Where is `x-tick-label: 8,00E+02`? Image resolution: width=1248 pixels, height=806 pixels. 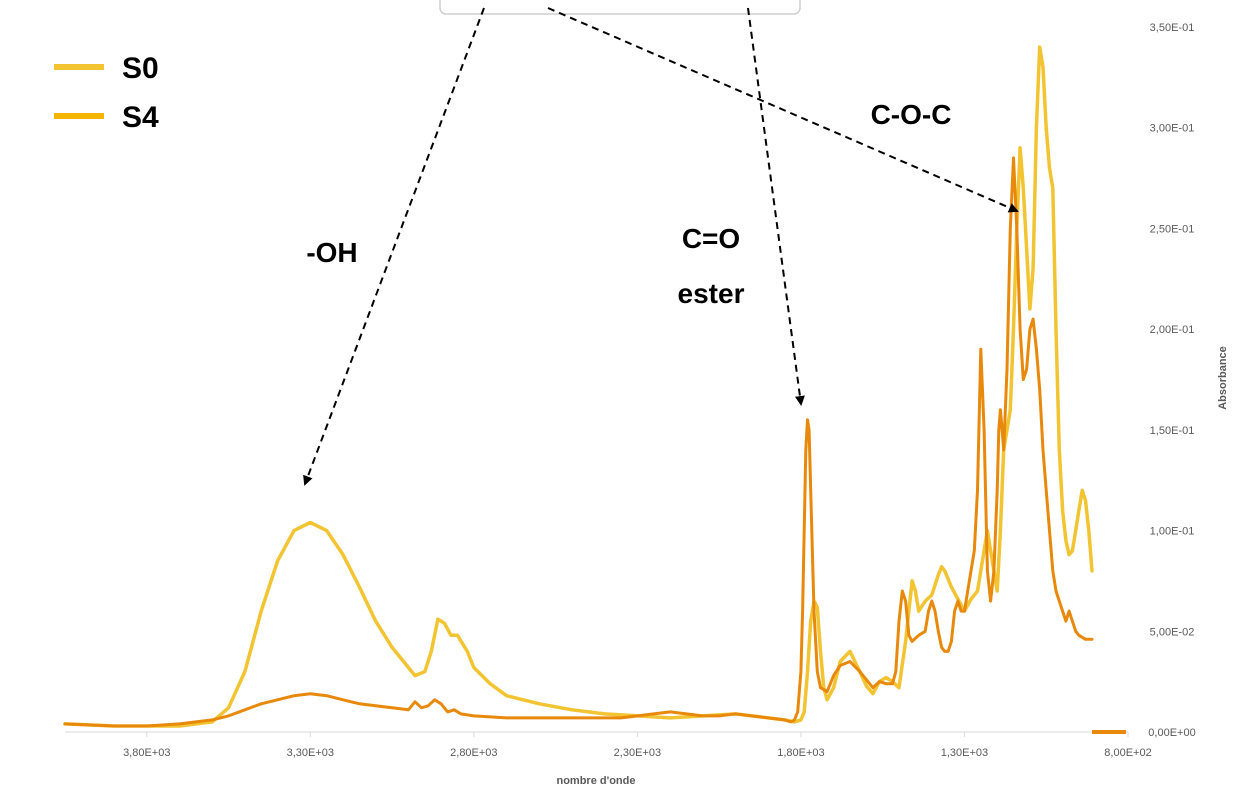 x-tick-label: 8,00E+02 is located at coordinates (1127, 753).